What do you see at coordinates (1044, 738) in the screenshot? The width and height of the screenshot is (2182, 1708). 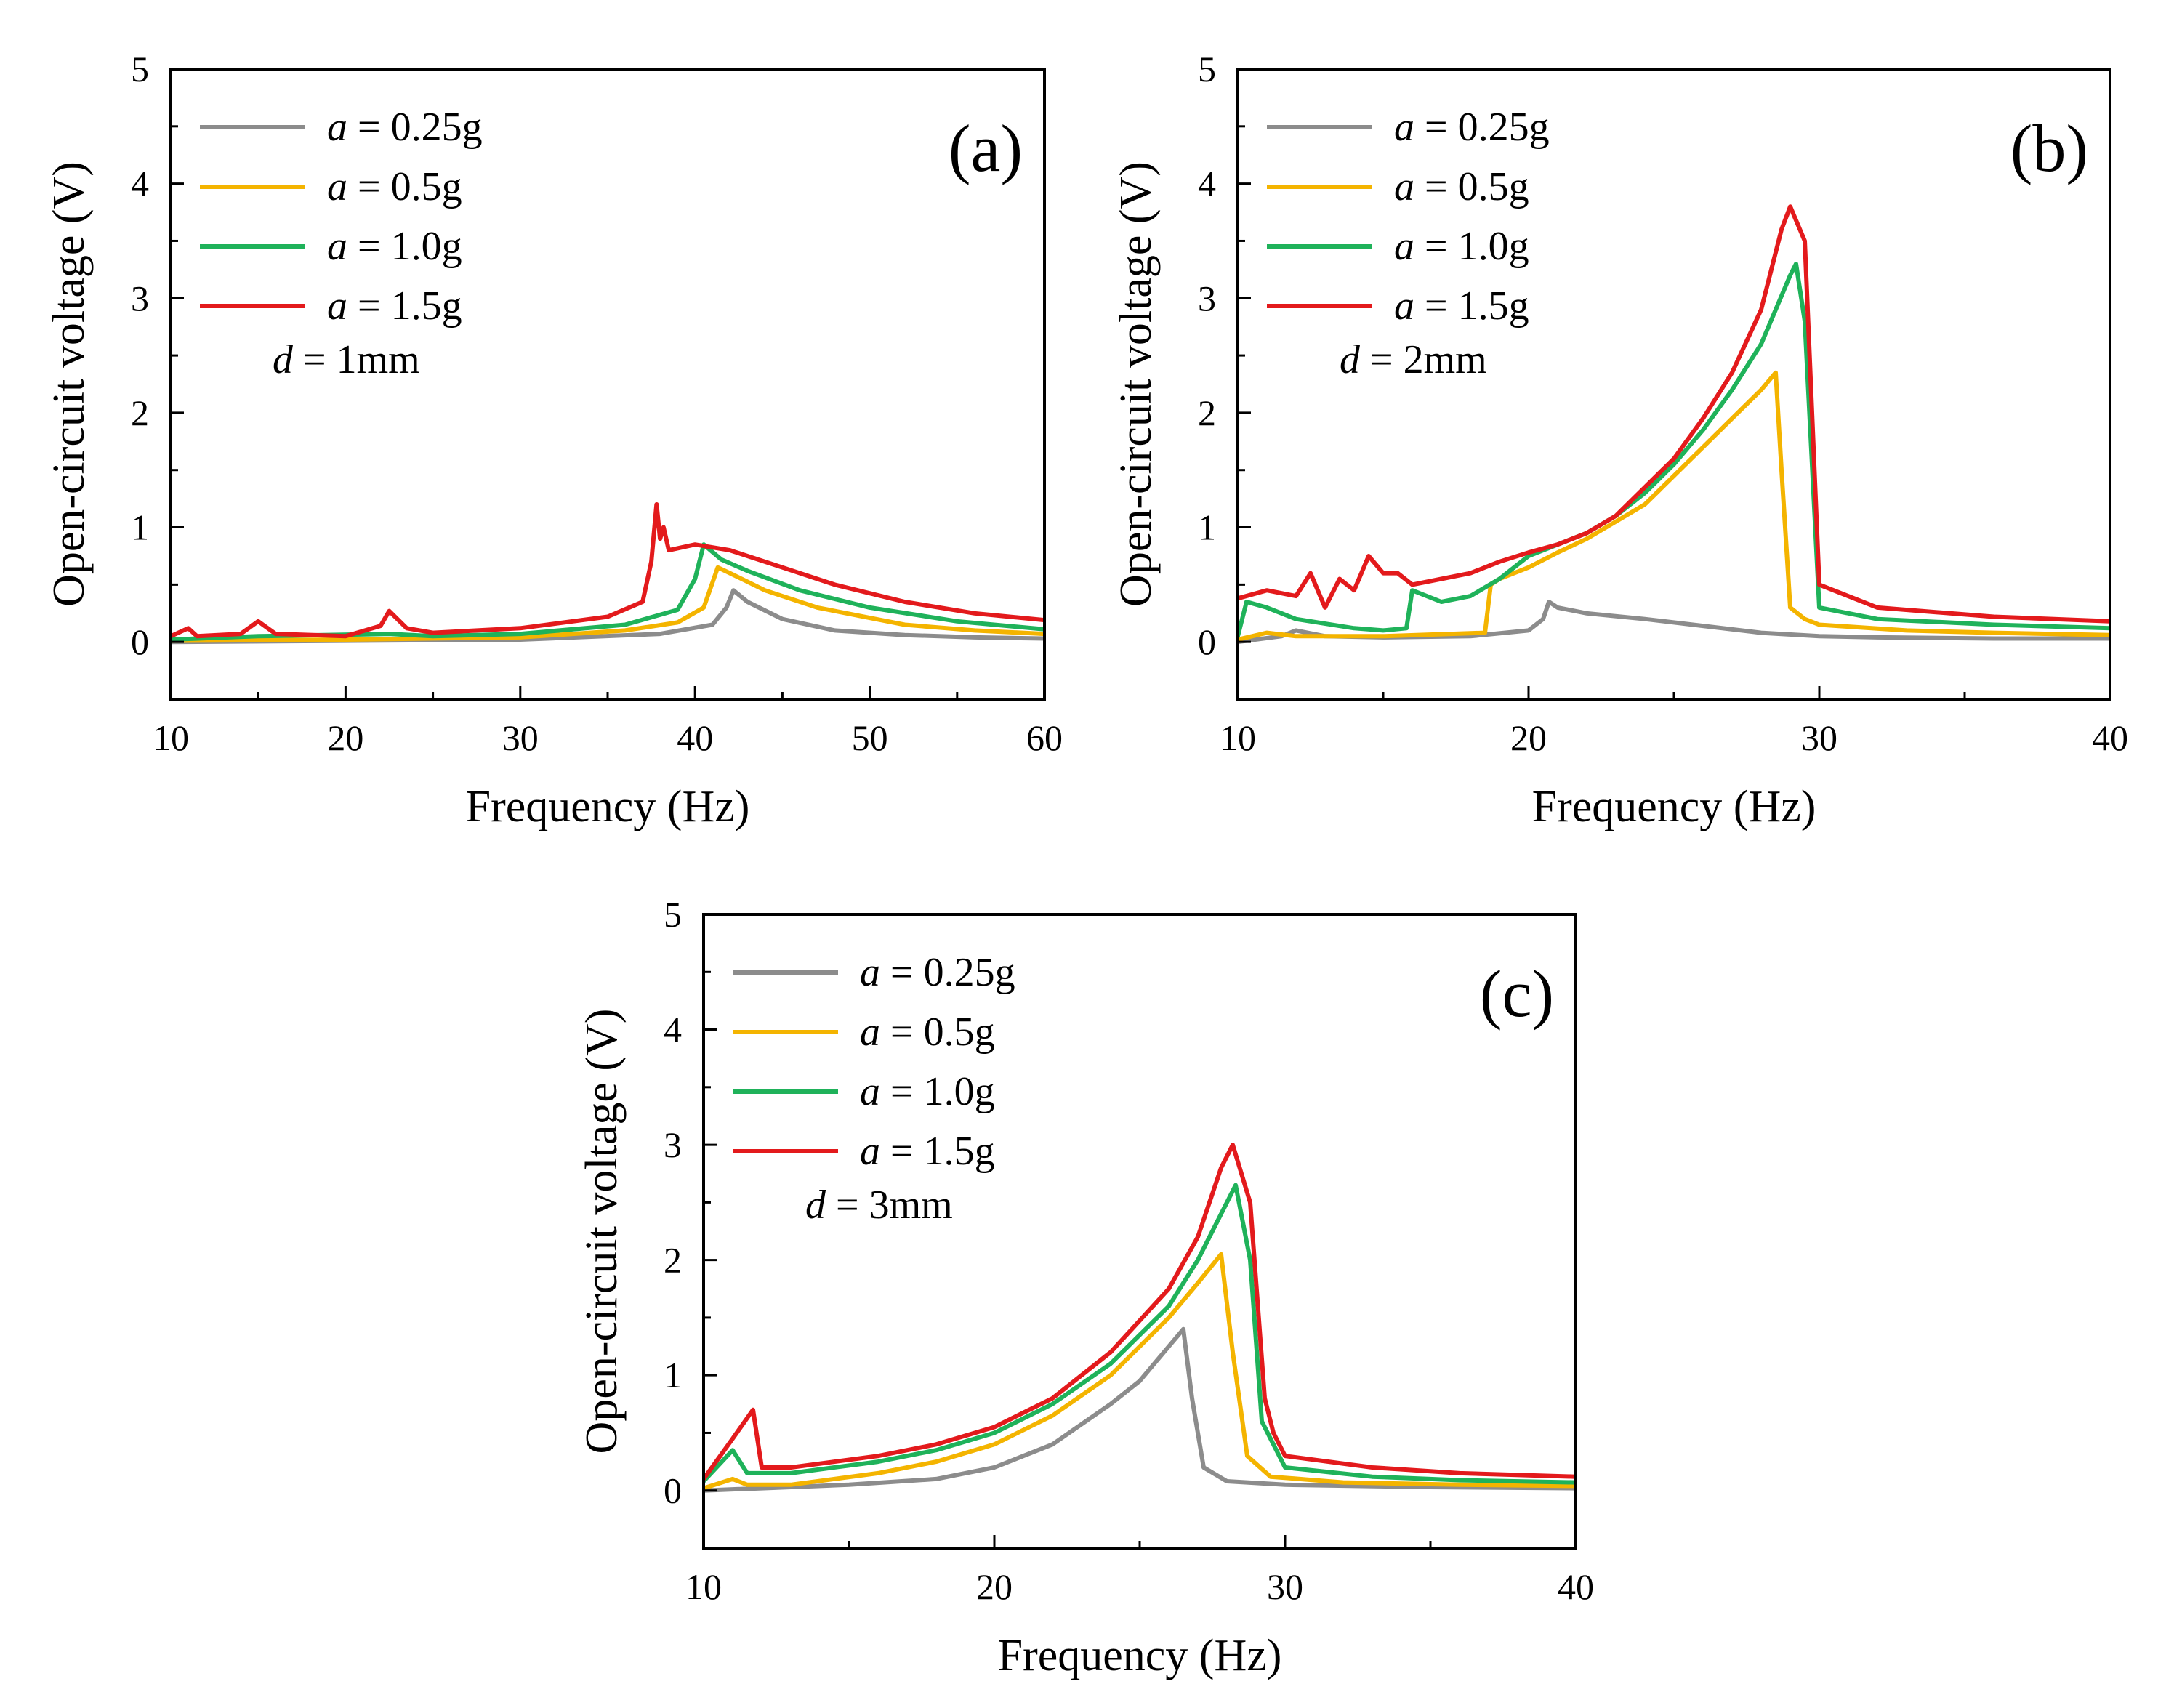 I see `x-tick-label: 60` at bounding box center [1044, 738].